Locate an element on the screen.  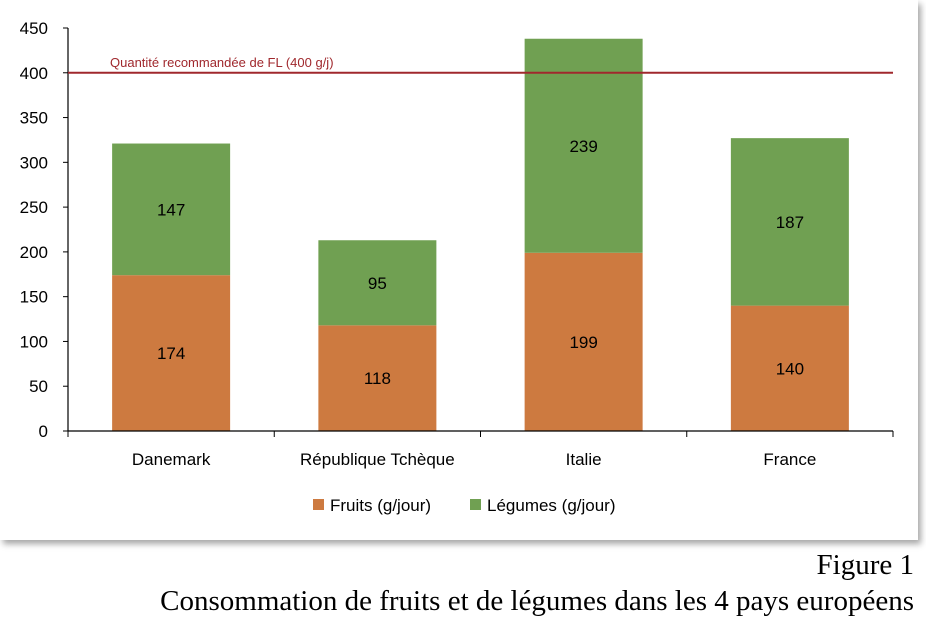
x-category-label: Danemark is located at coordinates (171, 459).